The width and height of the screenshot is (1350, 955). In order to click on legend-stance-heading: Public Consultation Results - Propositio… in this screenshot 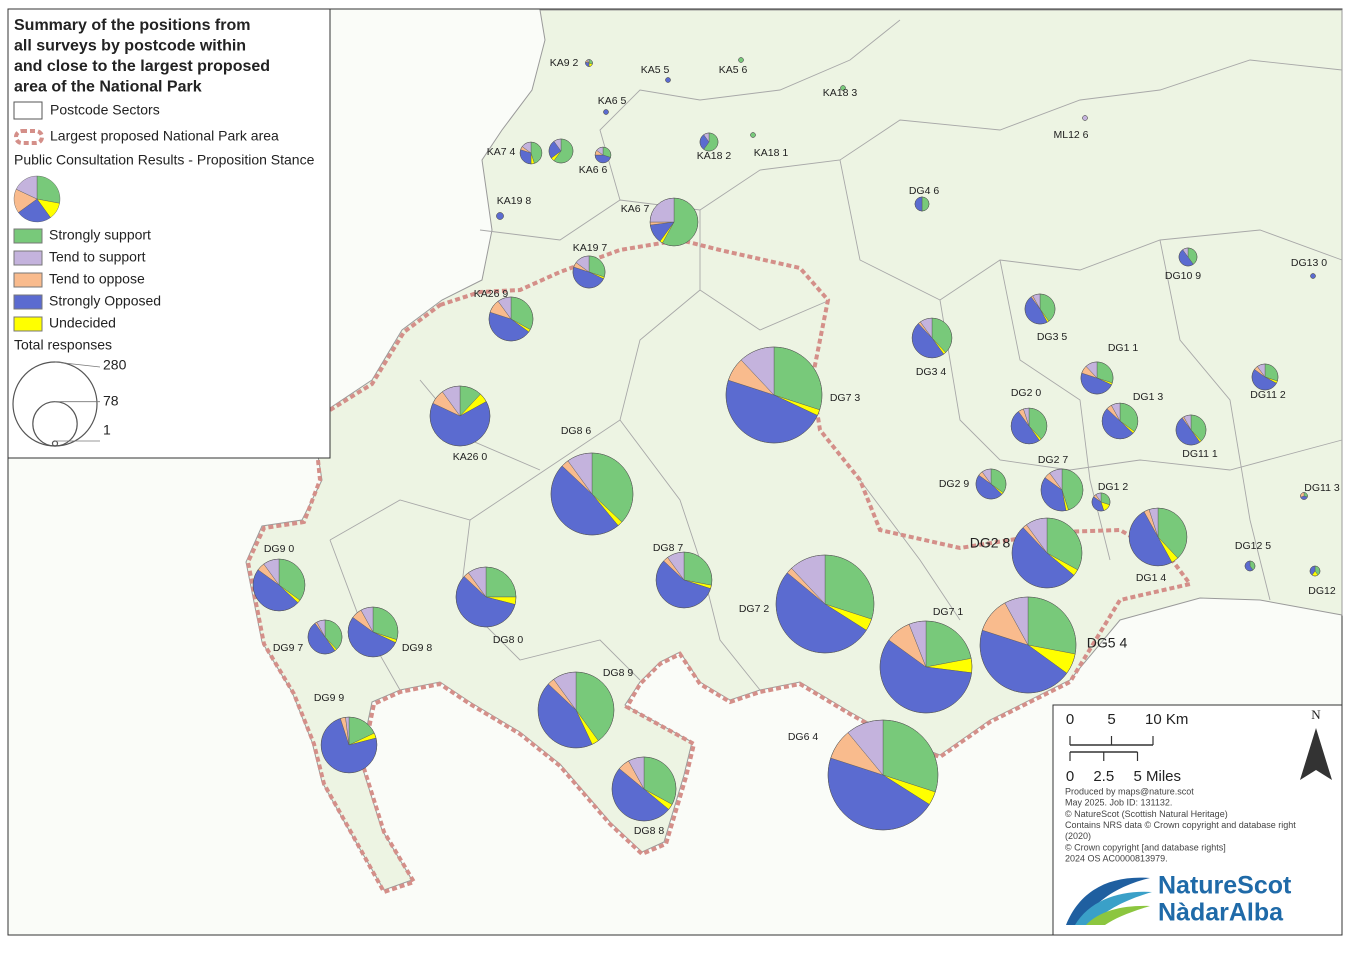, I will do `click(164, 160)`.